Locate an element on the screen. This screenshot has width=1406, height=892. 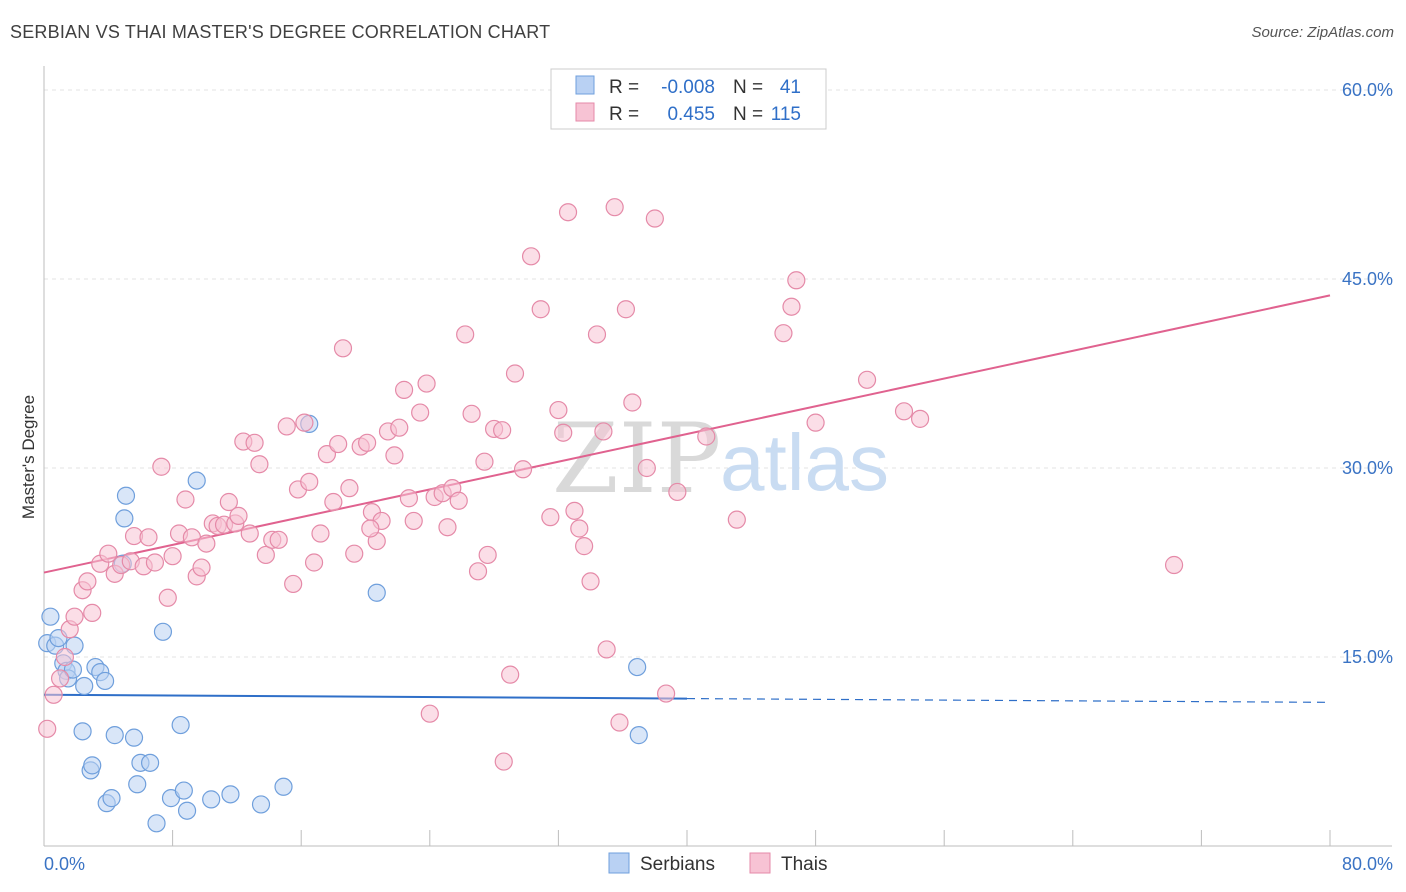
series-legend: Serbians Thais is located at coordinates (717, 863).